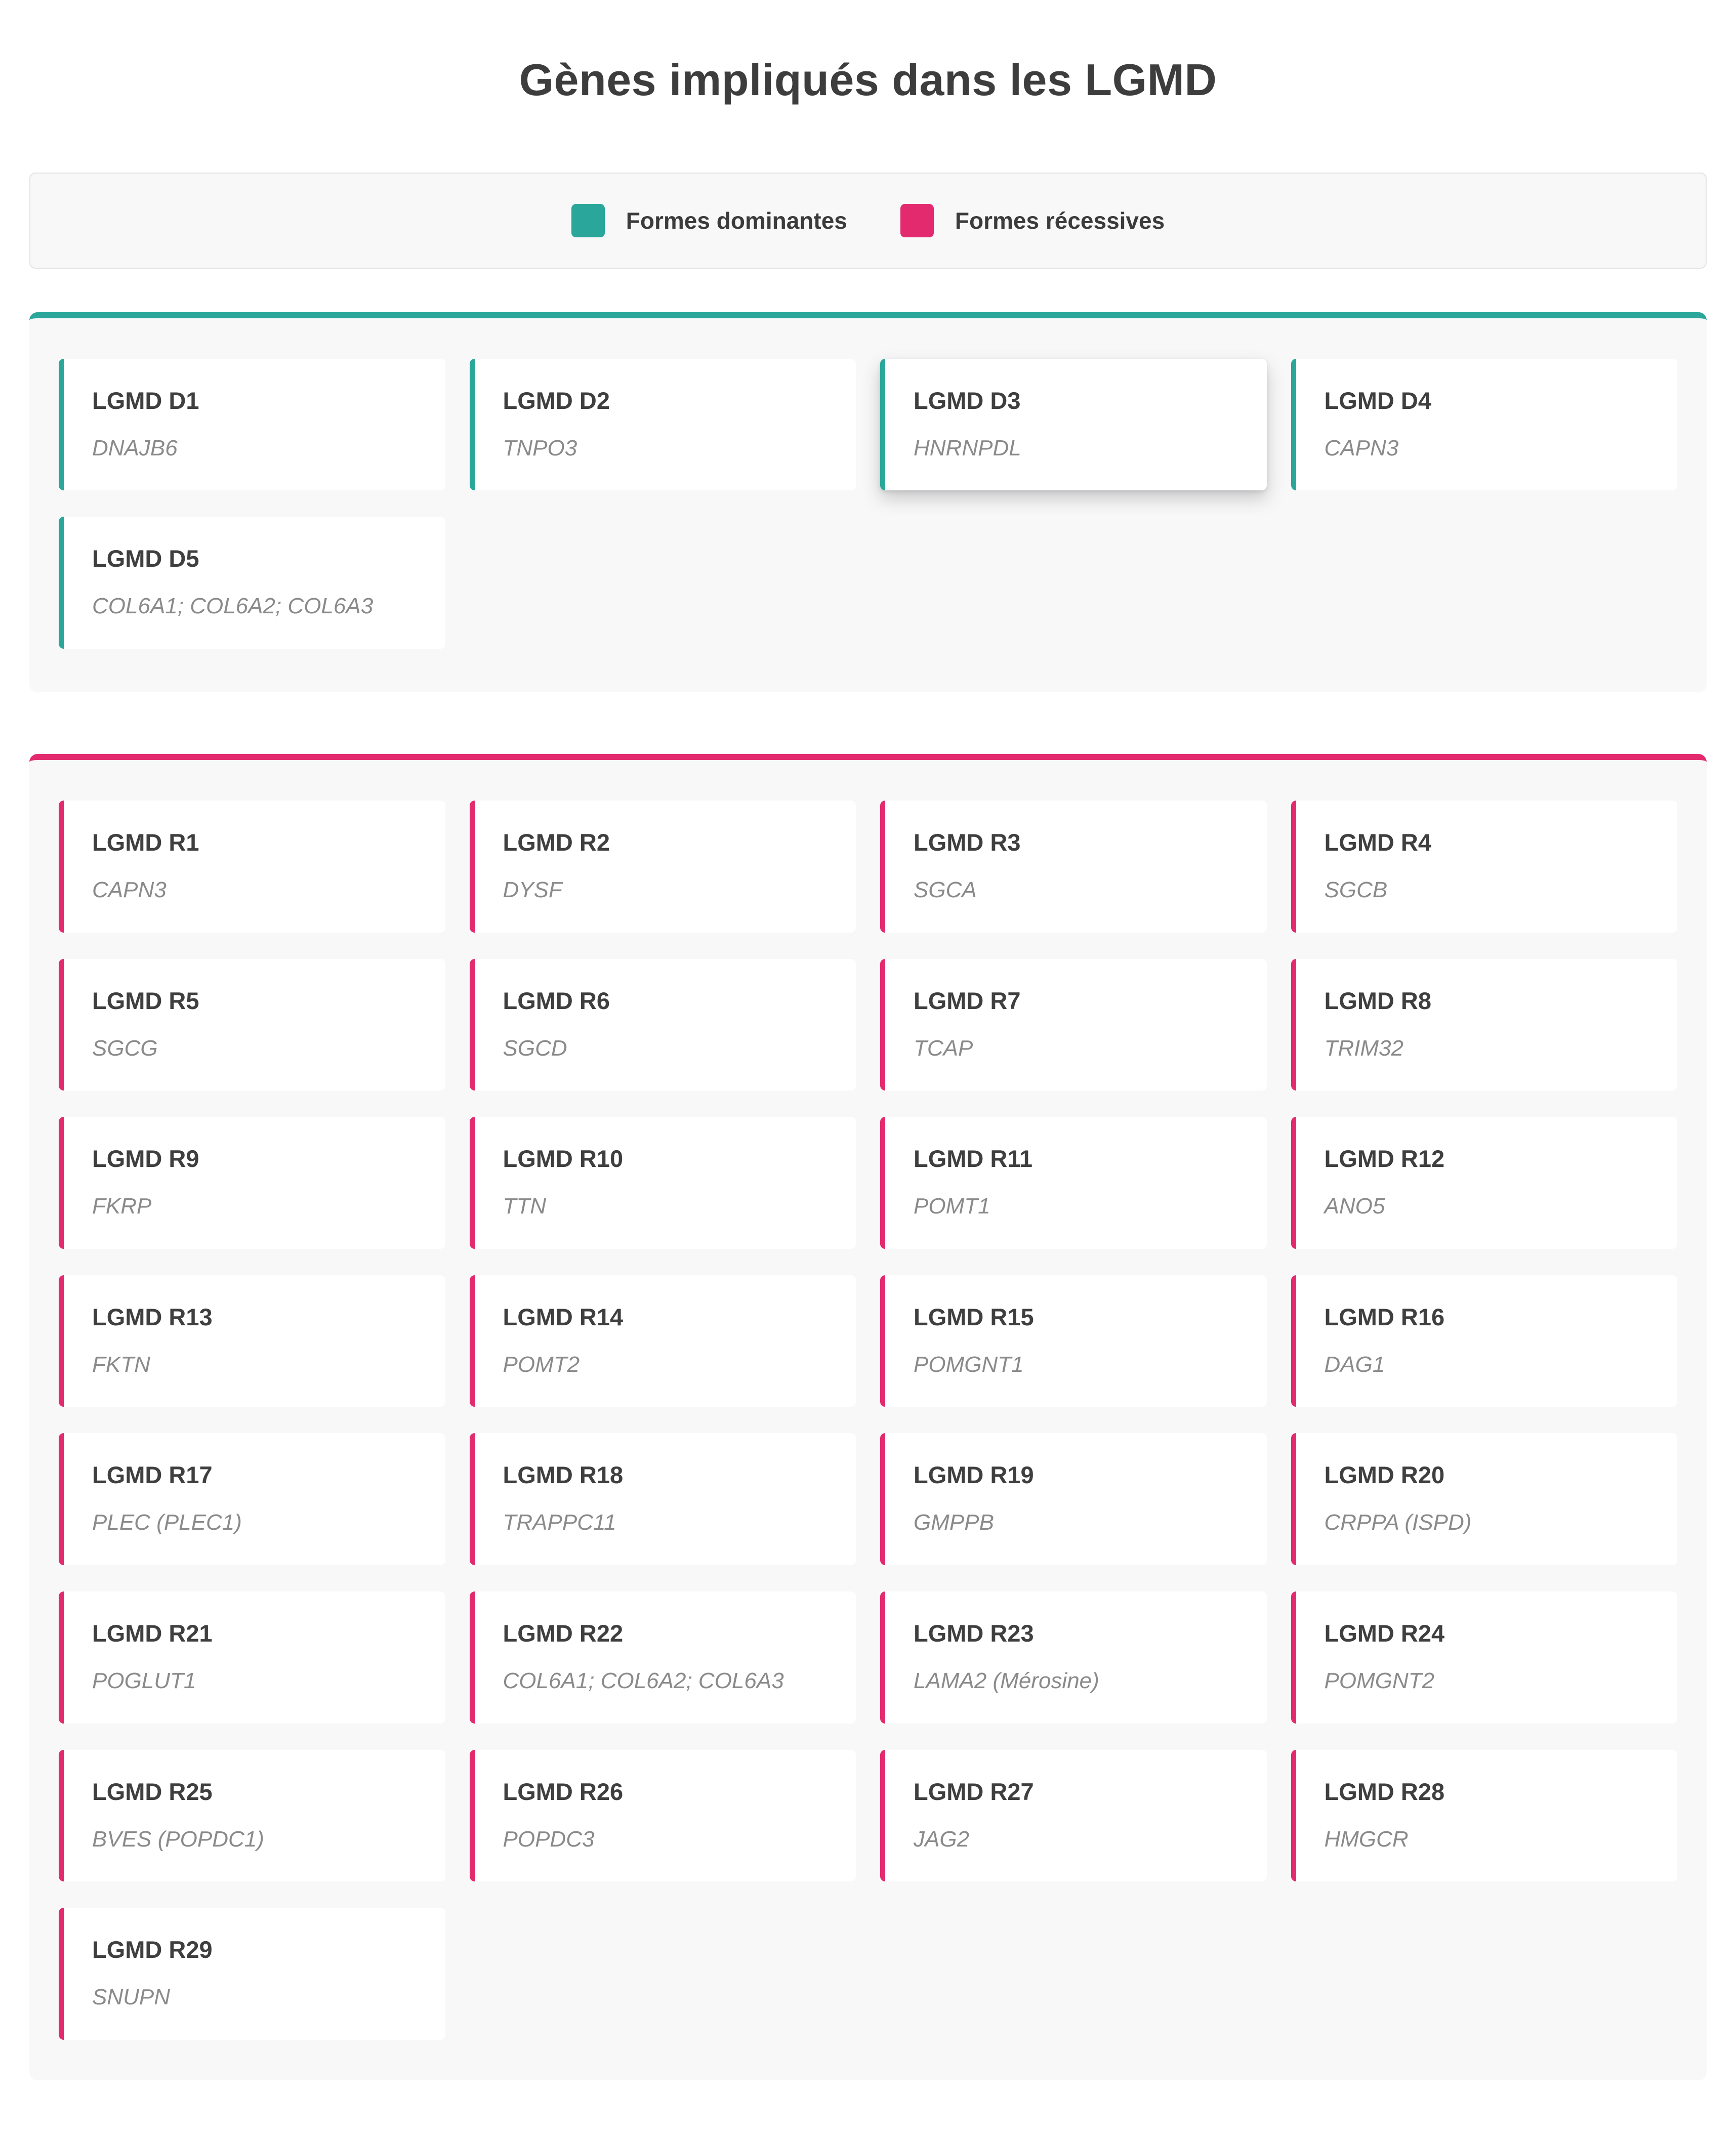 Image resolution: width=1736 pixels, height=2139 pixels. Describe the element at coordinates (1006, 1681) in the screenshot. I see `card-genes: LAMA2 (Mérosine)` at that location.